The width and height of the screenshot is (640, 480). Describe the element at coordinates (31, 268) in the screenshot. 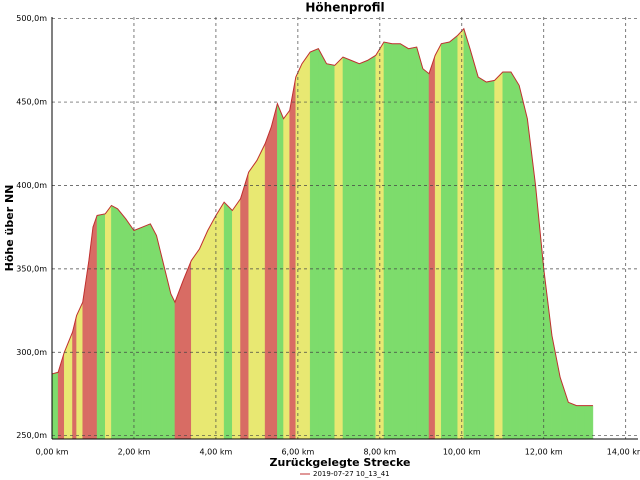

I see `y-tick-label: 350,0m` at that location.